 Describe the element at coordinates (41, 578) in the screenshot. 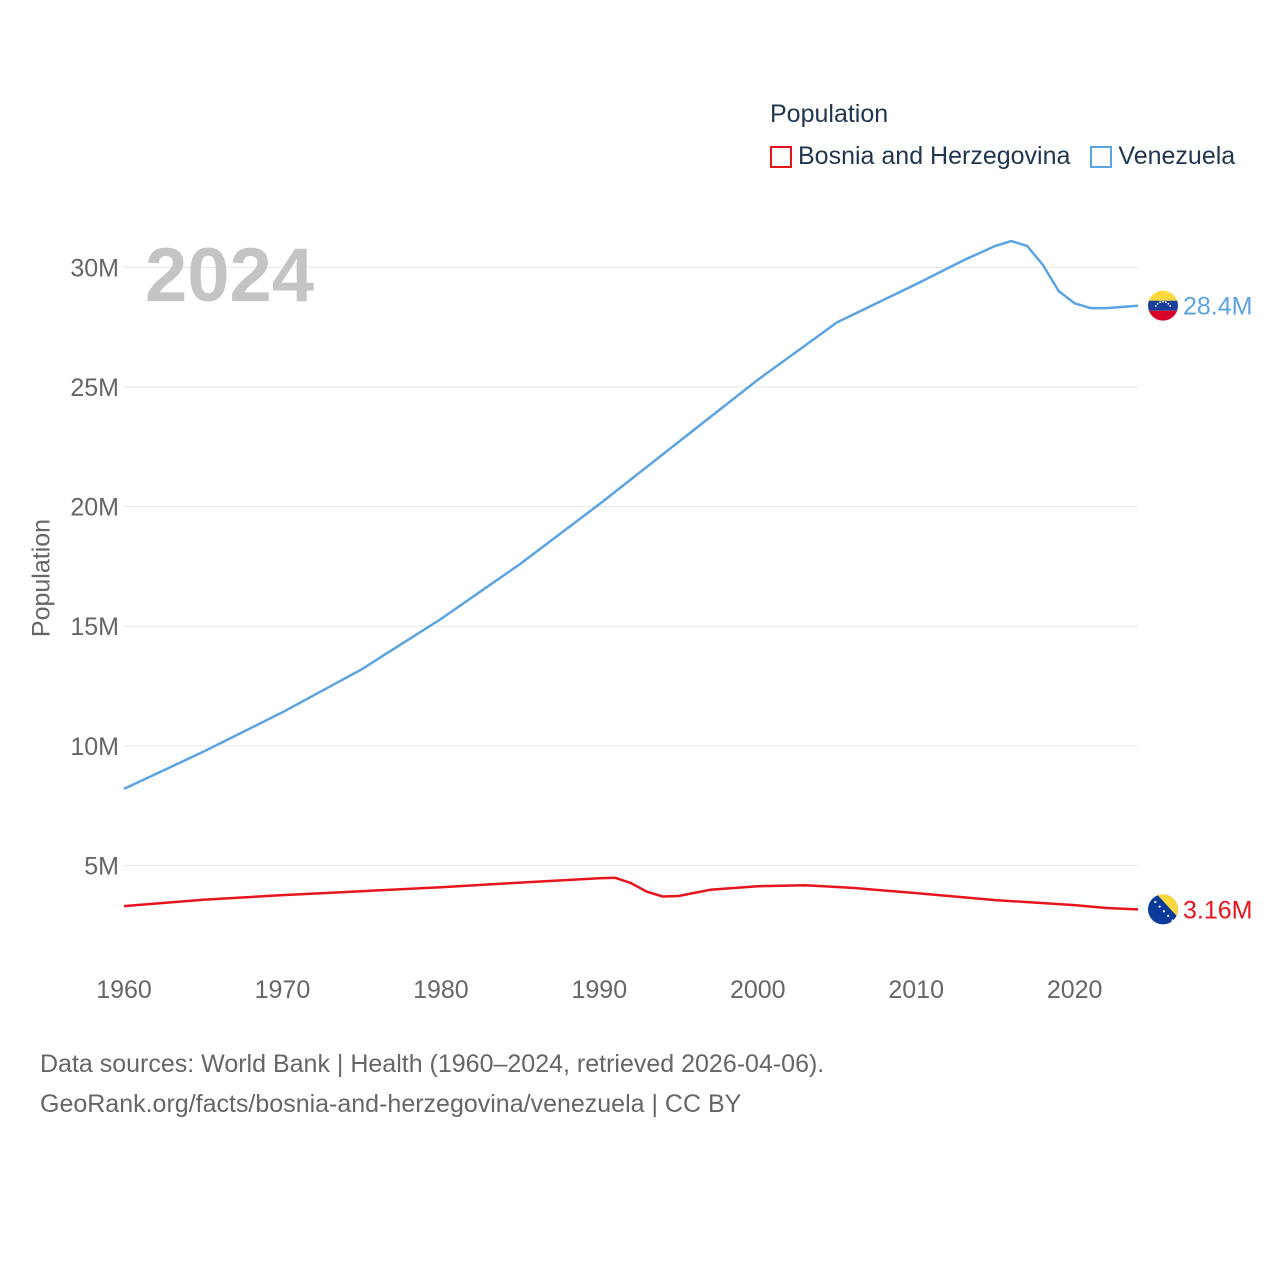

I see `y-axis-title: Population` at that location.